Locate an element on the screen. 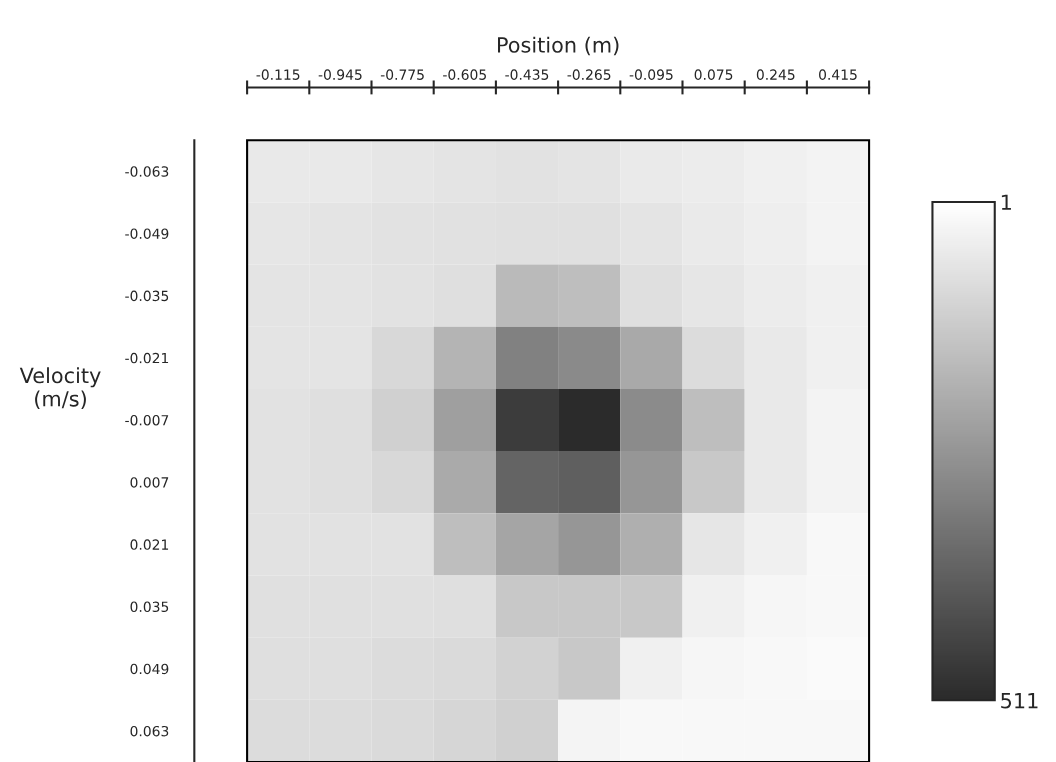 This screenshot has width=1056, height=762. y-tick-label: -0.063 is located at coordinates (147, 171).